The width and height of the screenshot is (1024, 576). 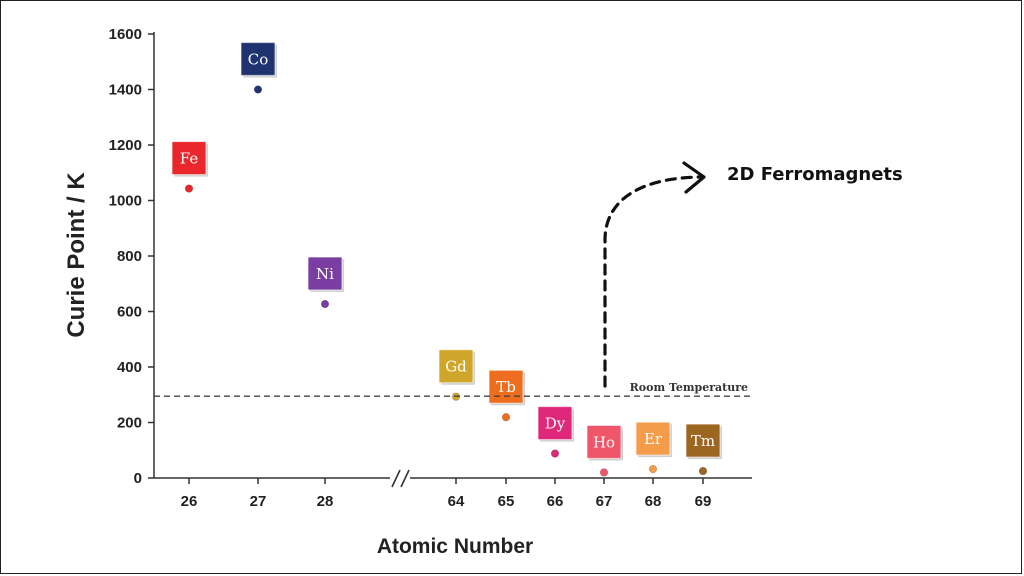 What do you see at coordinates (604, 501) in the screenshot?
I see `x-tick-label-67: 67` at bounding box center [604, 501].